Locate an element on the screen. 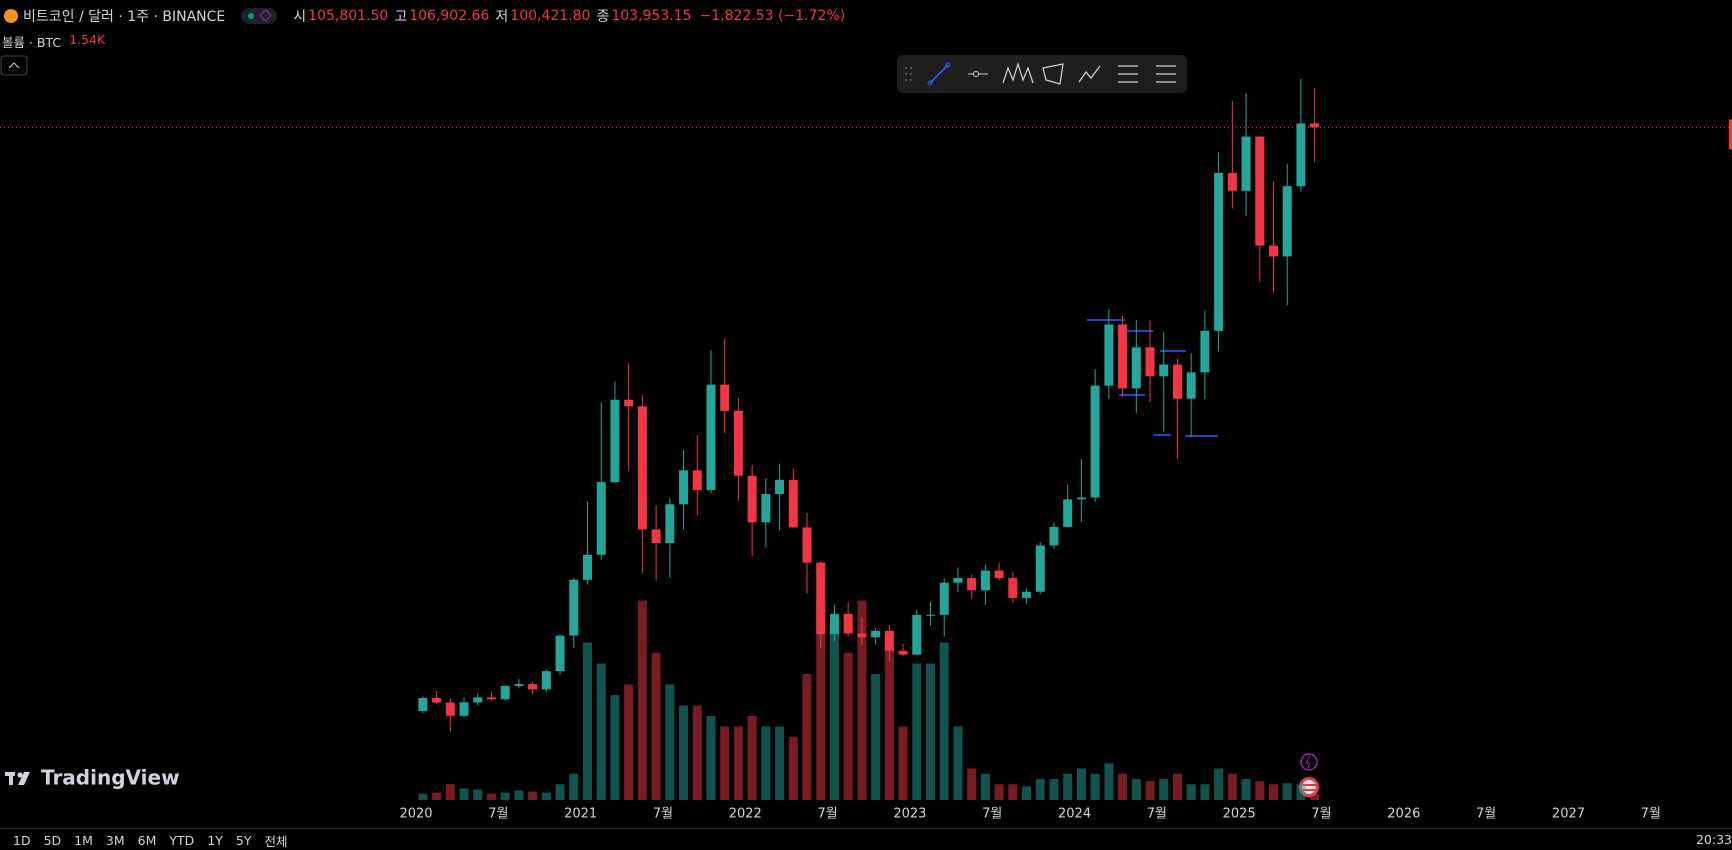 This screenshot has height=850, width=1732. close-value: 103,953.15 is located at coordinates (651, 16).